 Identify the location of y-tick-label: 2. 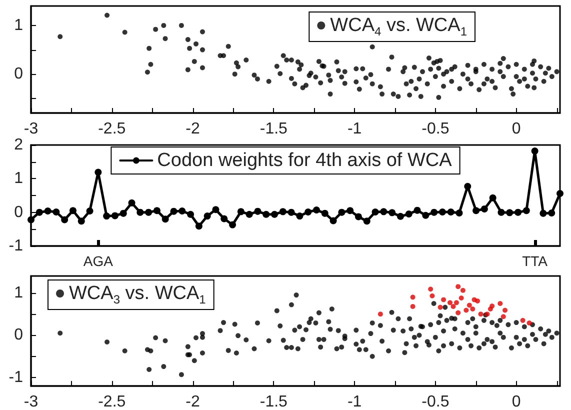
(19, 145).